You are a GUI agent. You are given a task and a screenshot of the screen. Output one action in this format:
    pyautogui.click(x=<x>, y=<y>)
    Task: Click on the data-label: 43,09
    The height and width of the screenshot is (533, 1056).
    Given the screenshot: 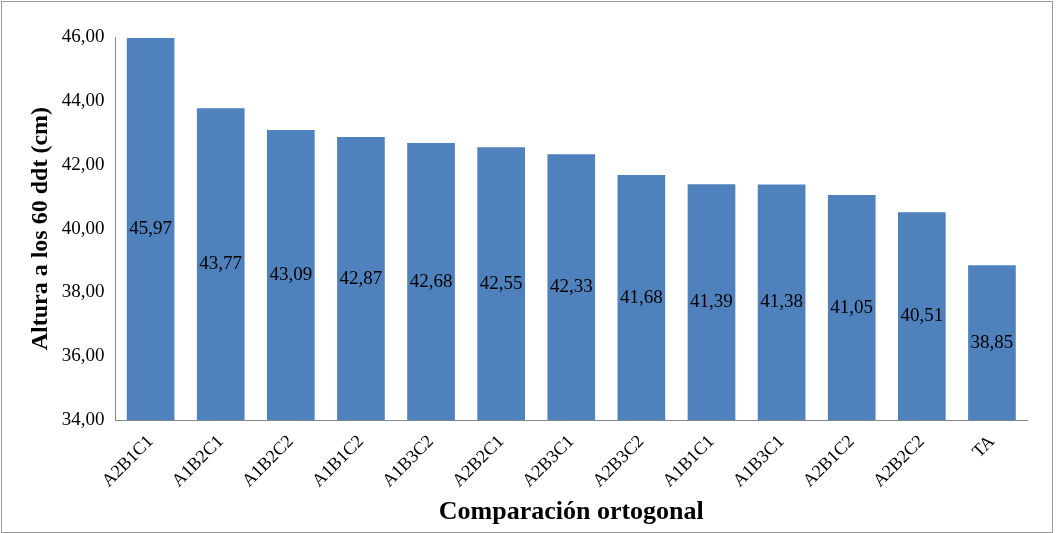 What is the action you would take?
    pyautogui.click(x=291, y=274)
    